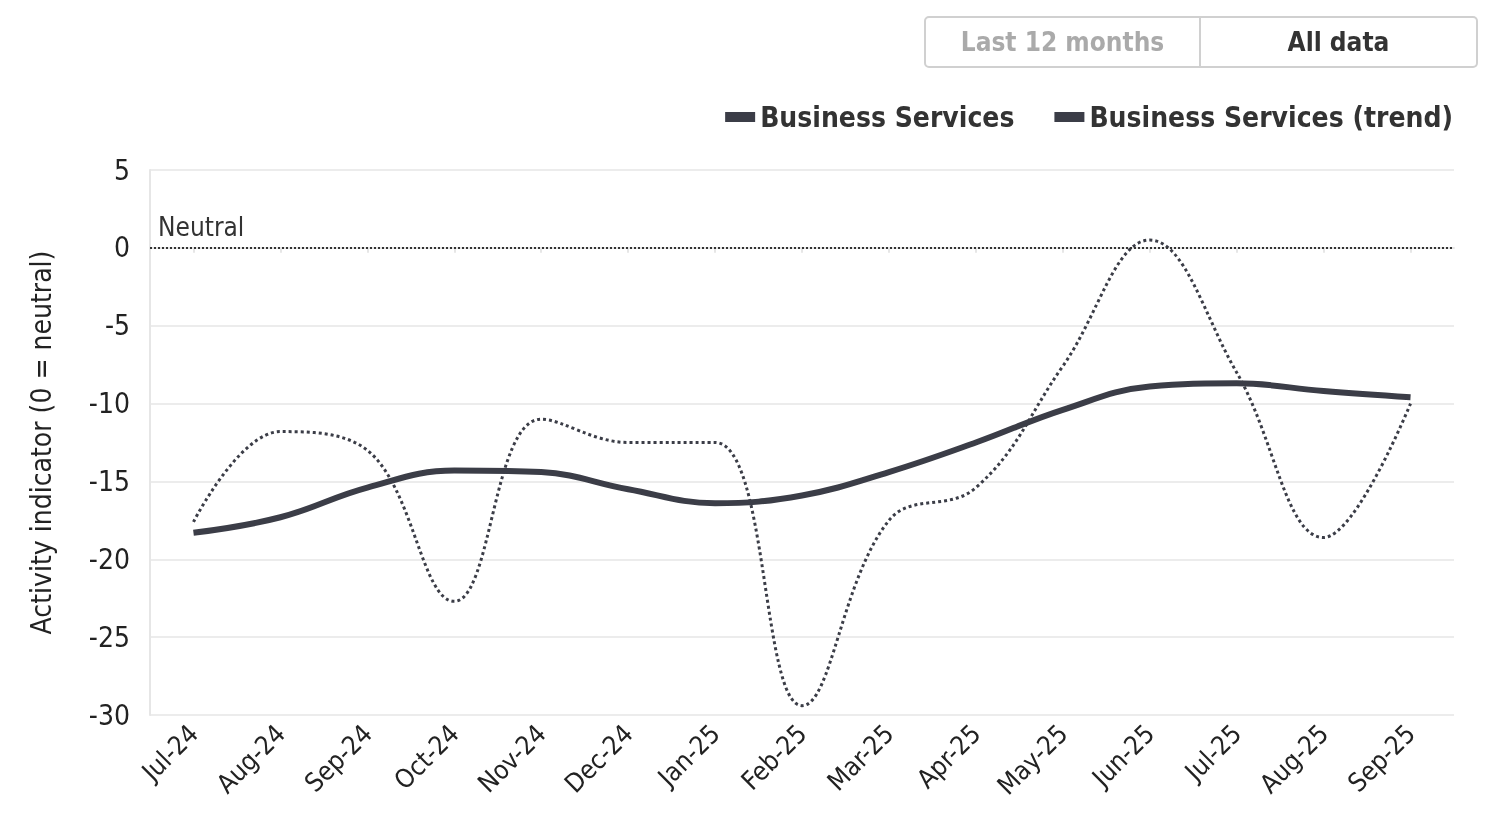 The image size is (1486, 833). What do you see at coordinates (109, 715) in the screenshot?
I see `y-tick-label: -30` at bounding box center [109, 715].